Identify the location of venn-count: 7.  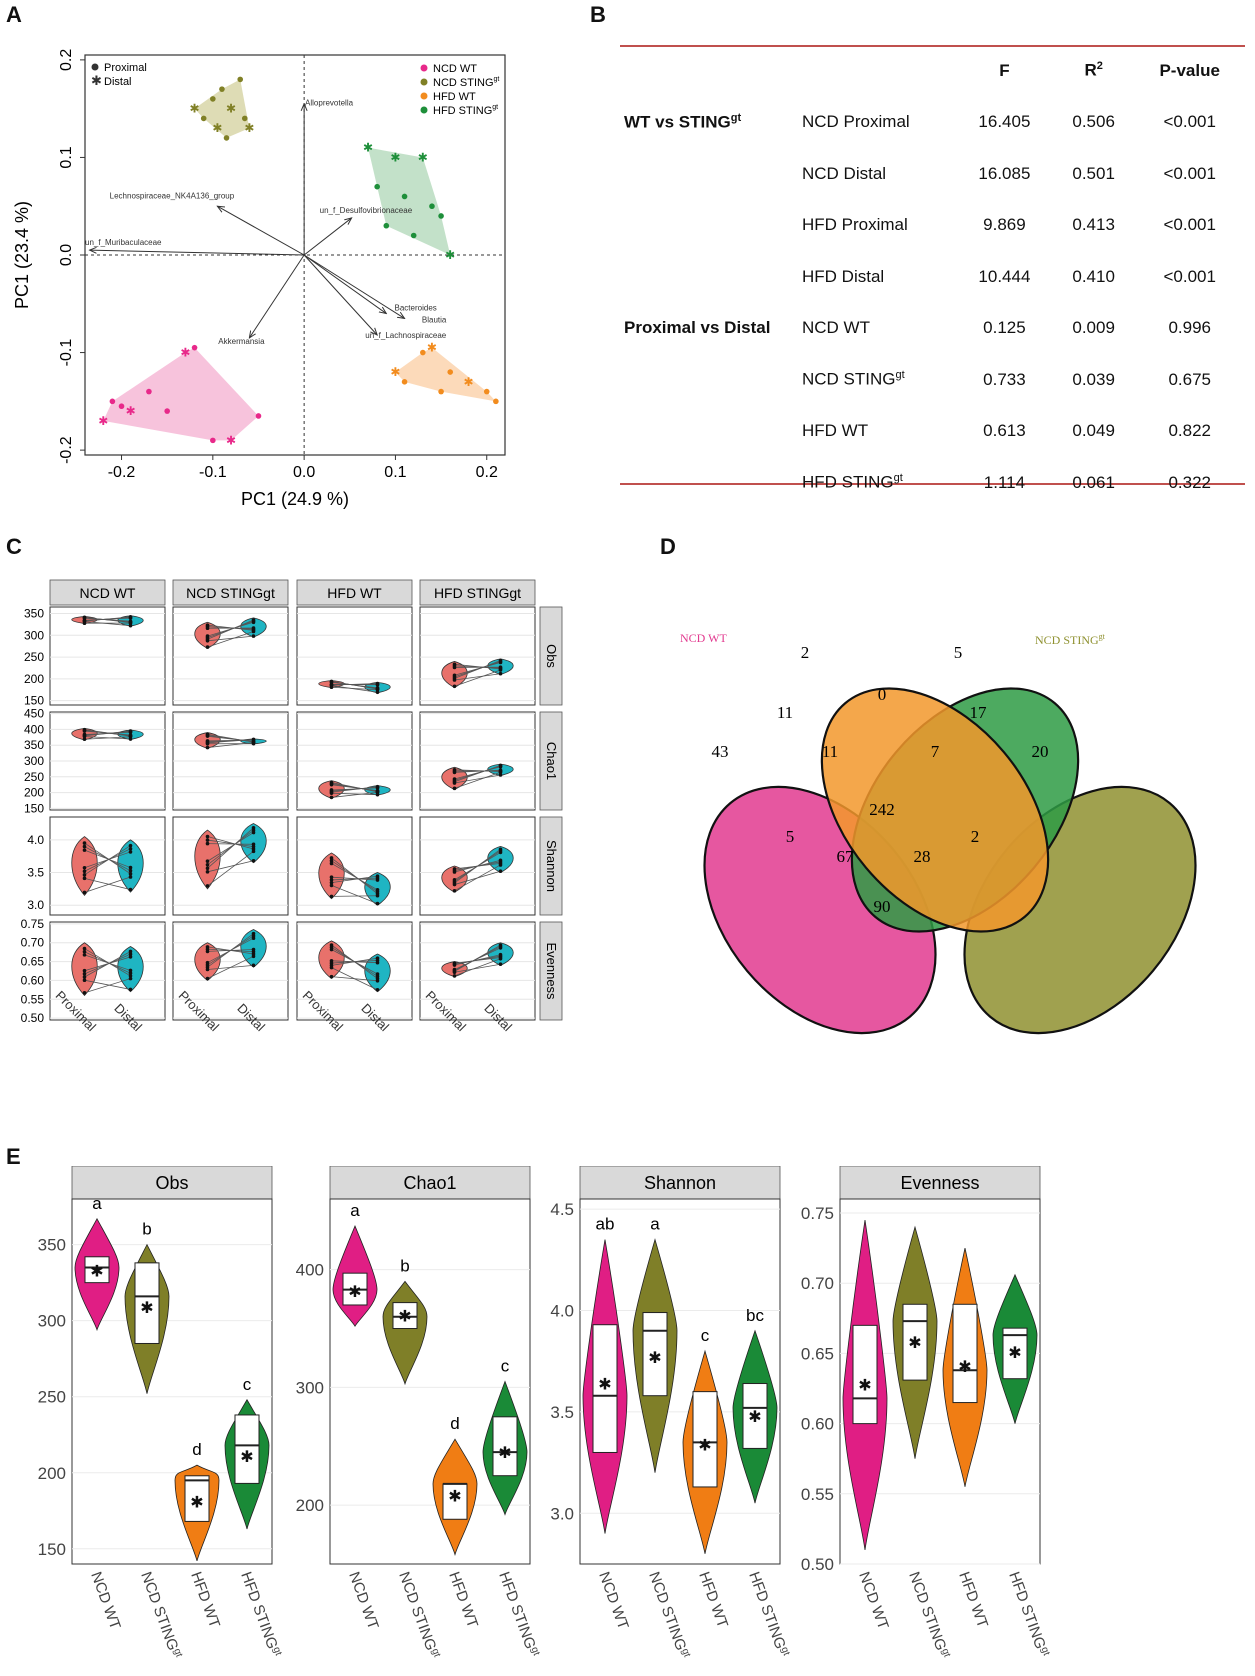
(935, 751).